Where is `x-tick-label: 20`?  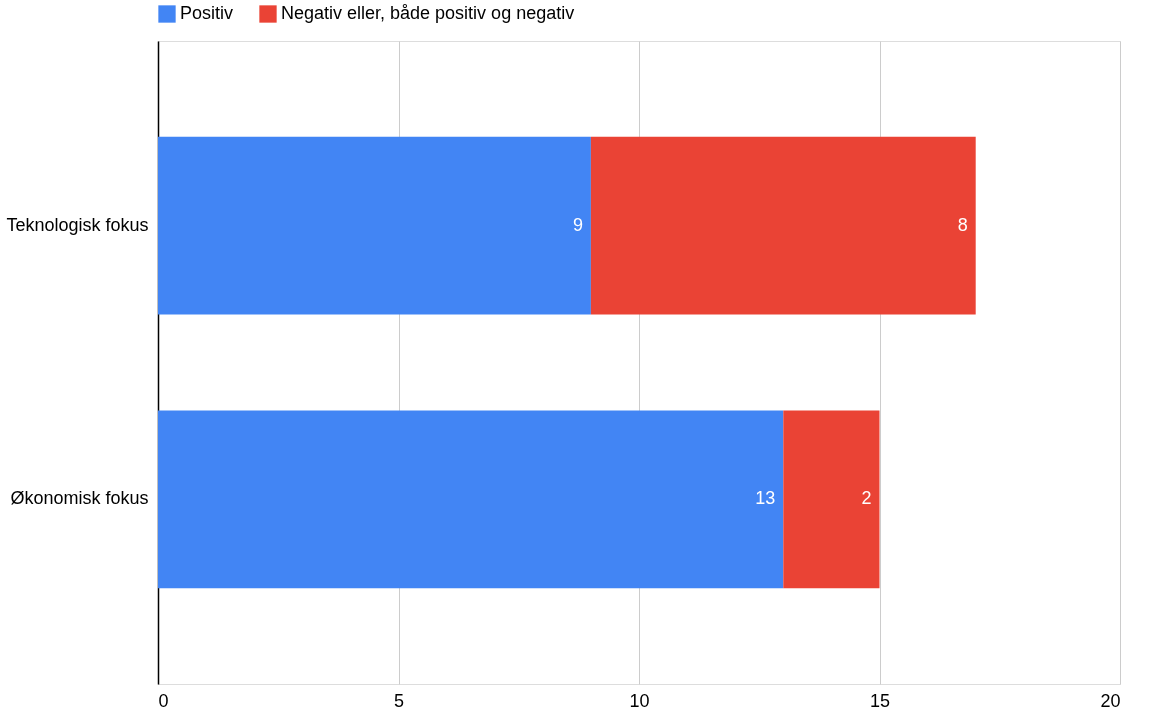
x-tick-label: 20 is located at coordinates (1110, 700).